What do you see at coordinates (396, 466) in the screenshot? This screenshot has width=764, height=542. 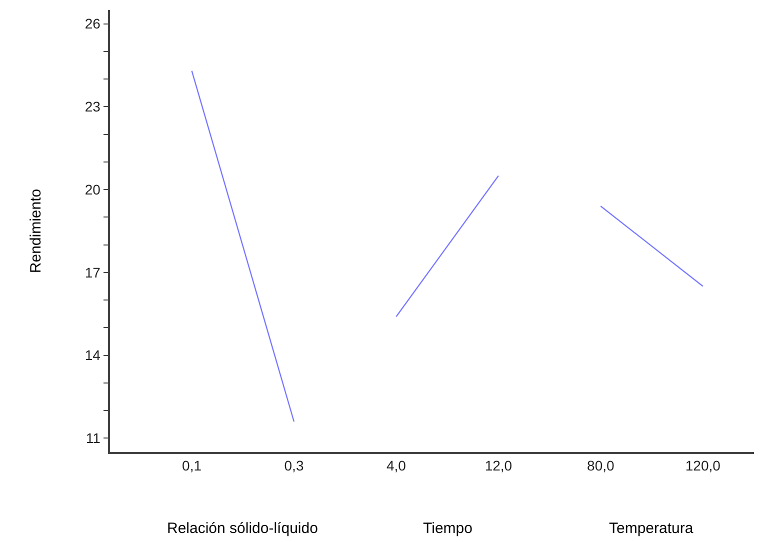 I see `x-tick-label: 4,0` at bounding box center [396, 466].